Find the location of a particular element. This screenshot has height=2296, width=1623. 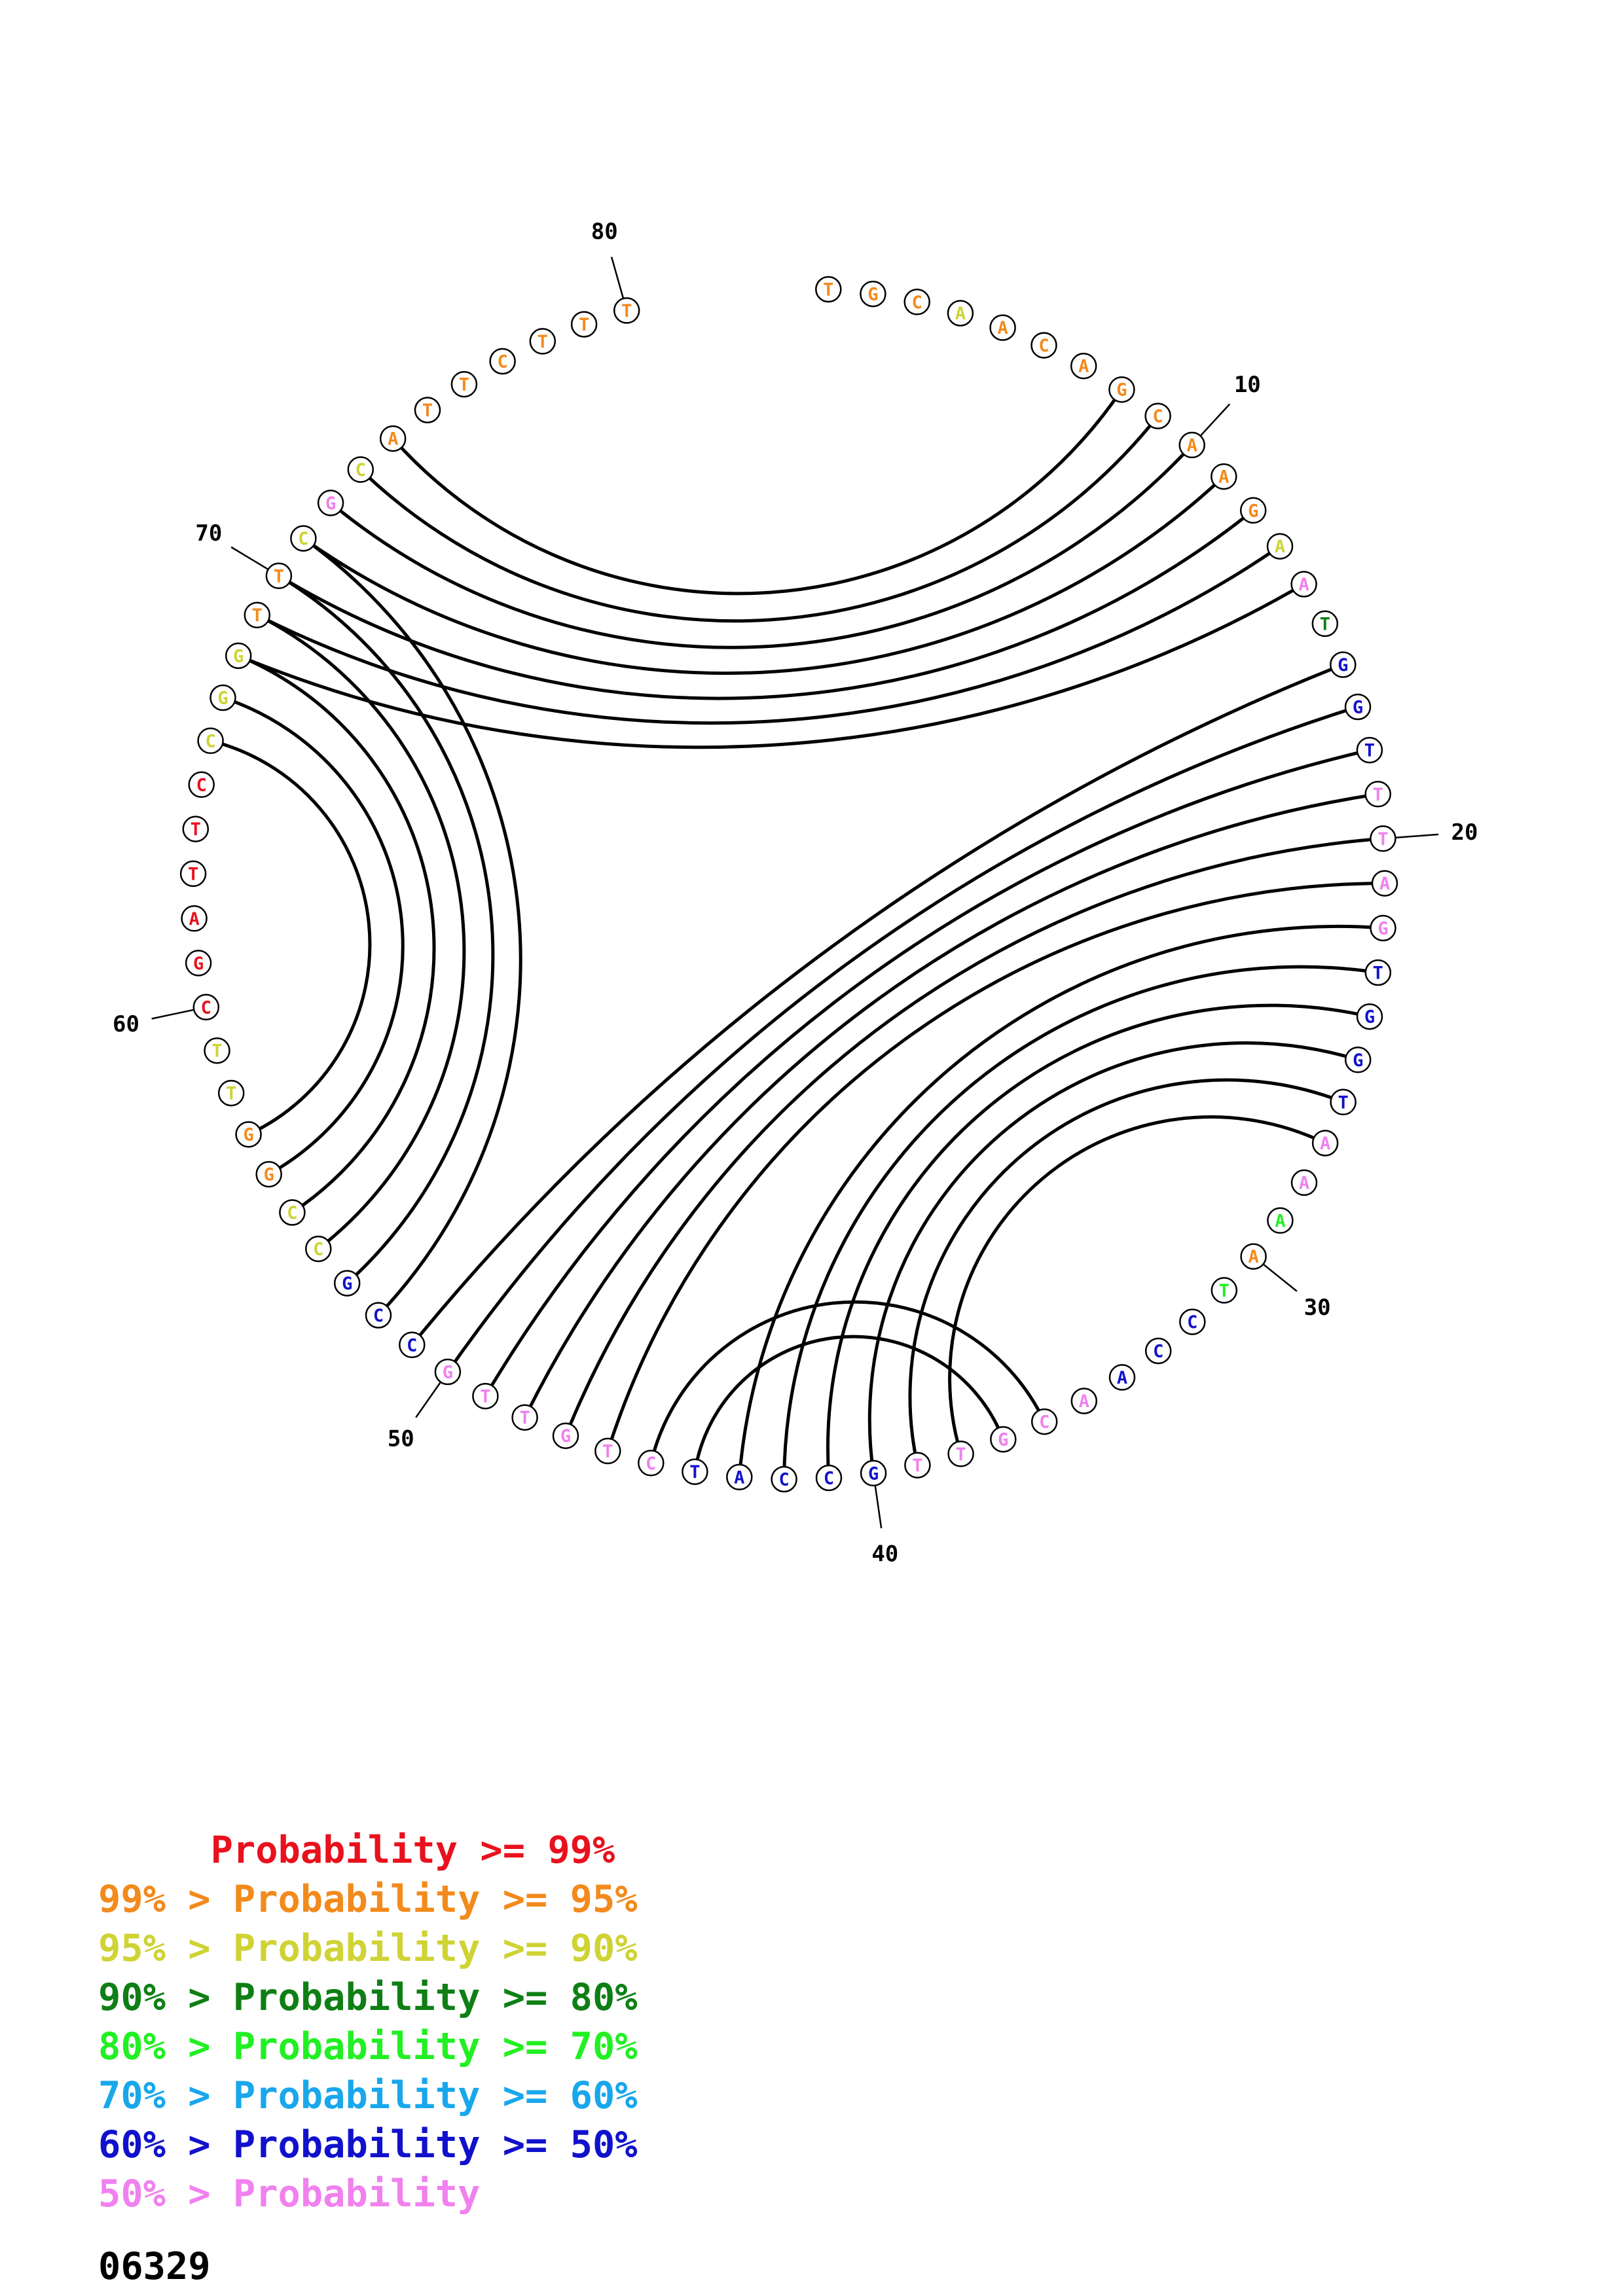

nucleotide-4: A is located at coordinates (960, 313).